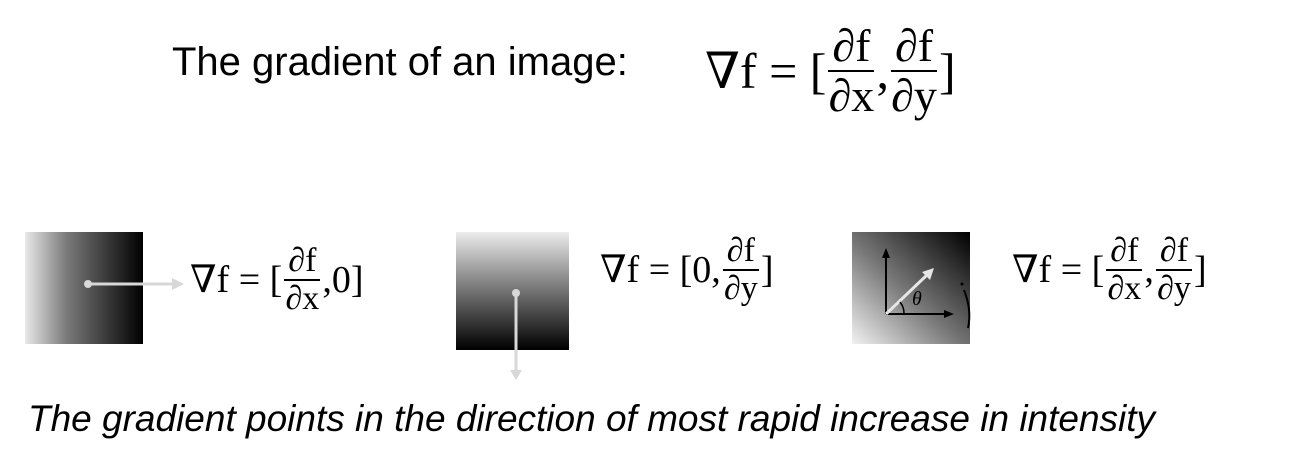 This screenshot has width=1291, height=468. What do you see at coordinates (134, 284) in the screenshot?
I see `horizontal-gradient-arrow` at bounding box center [134, 284].